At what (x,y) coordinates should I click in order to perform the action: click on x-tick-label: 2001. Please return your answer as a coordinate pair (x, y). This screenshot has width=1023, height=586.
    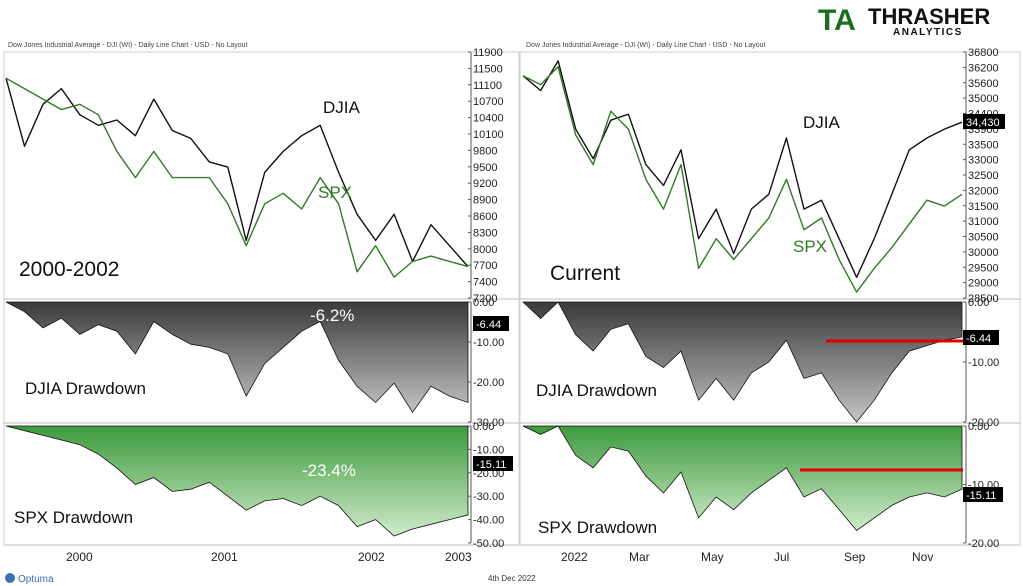
    Looking at the image, I should click on (224, 557).